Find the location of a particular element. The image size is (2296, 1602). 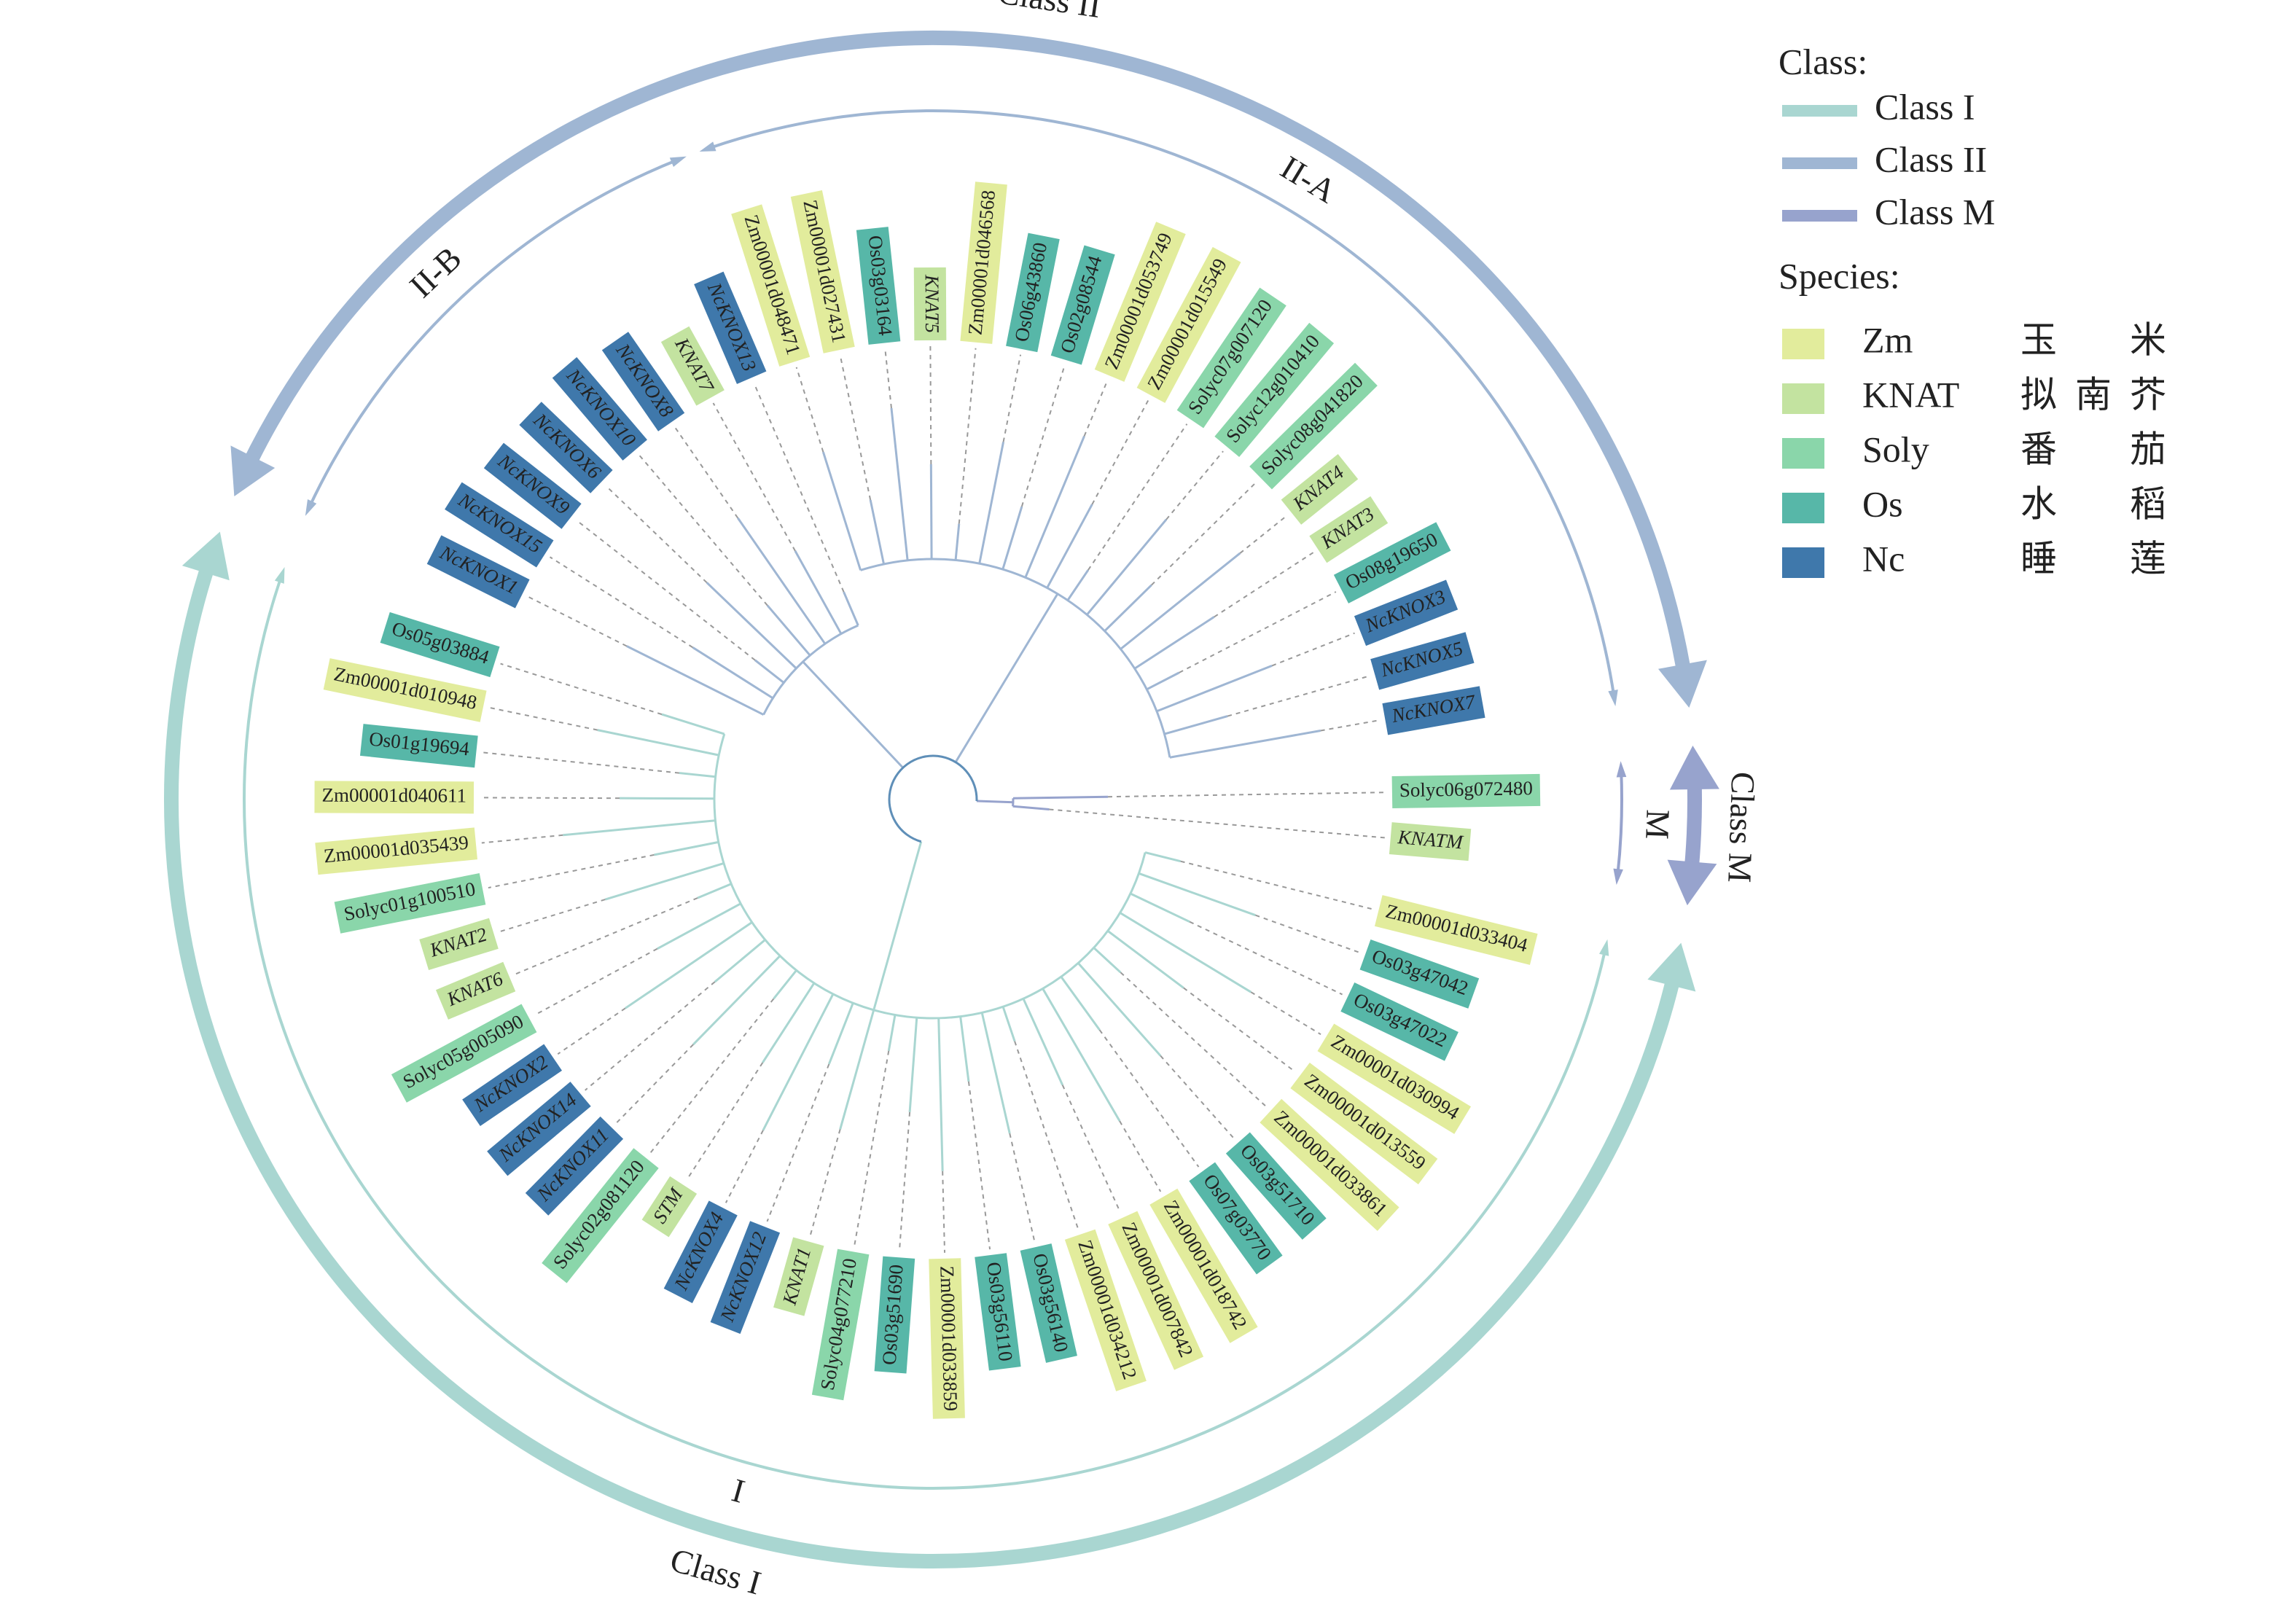

leaf: Os03g03164 is located at coordinates (879, 286).